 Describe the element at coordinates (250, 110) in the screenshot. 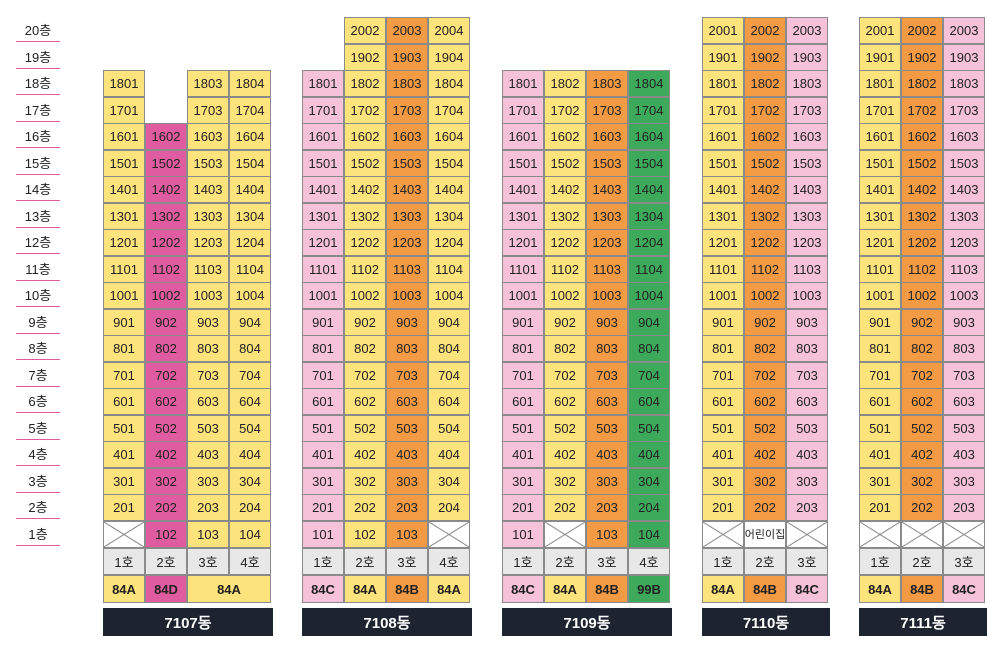

I see `unit-cell: 1704` at that location.